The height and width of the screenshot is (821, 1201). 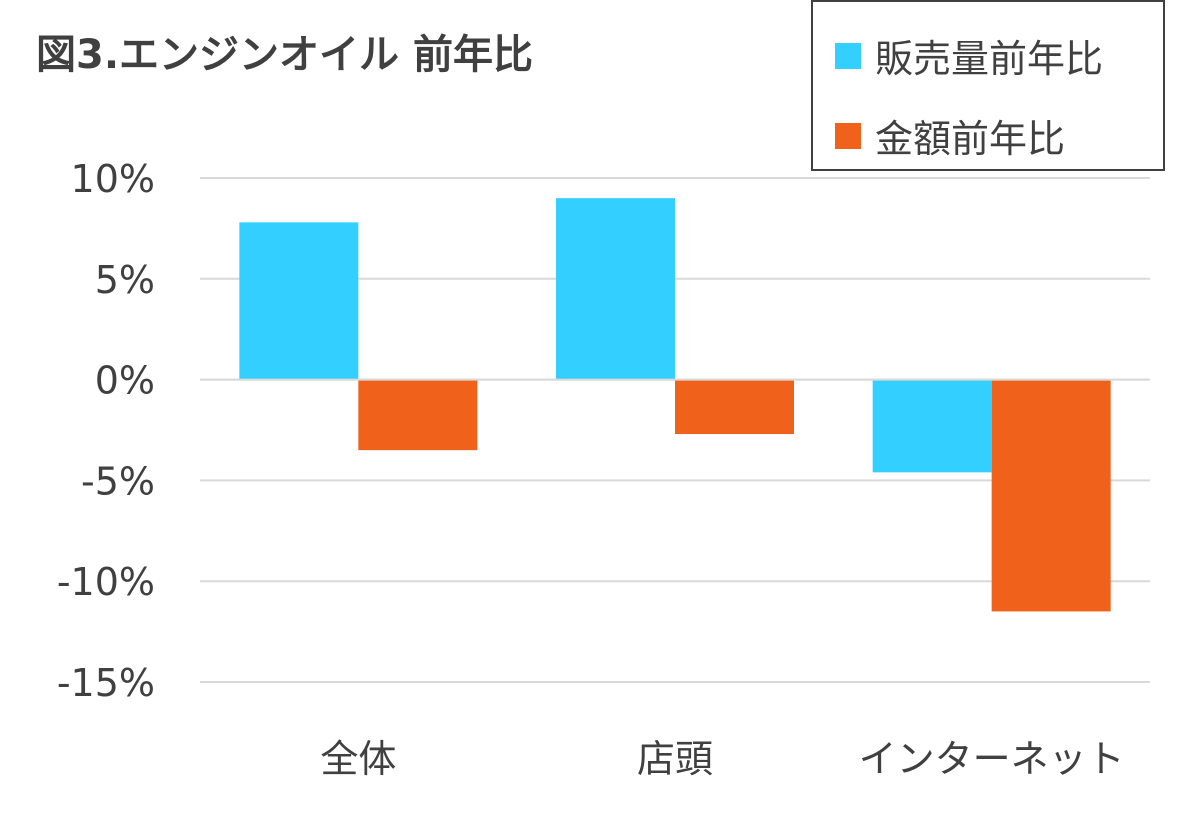 I want to click on legend: 販売量前年比 金額前年比, so click(x=988, y=85).